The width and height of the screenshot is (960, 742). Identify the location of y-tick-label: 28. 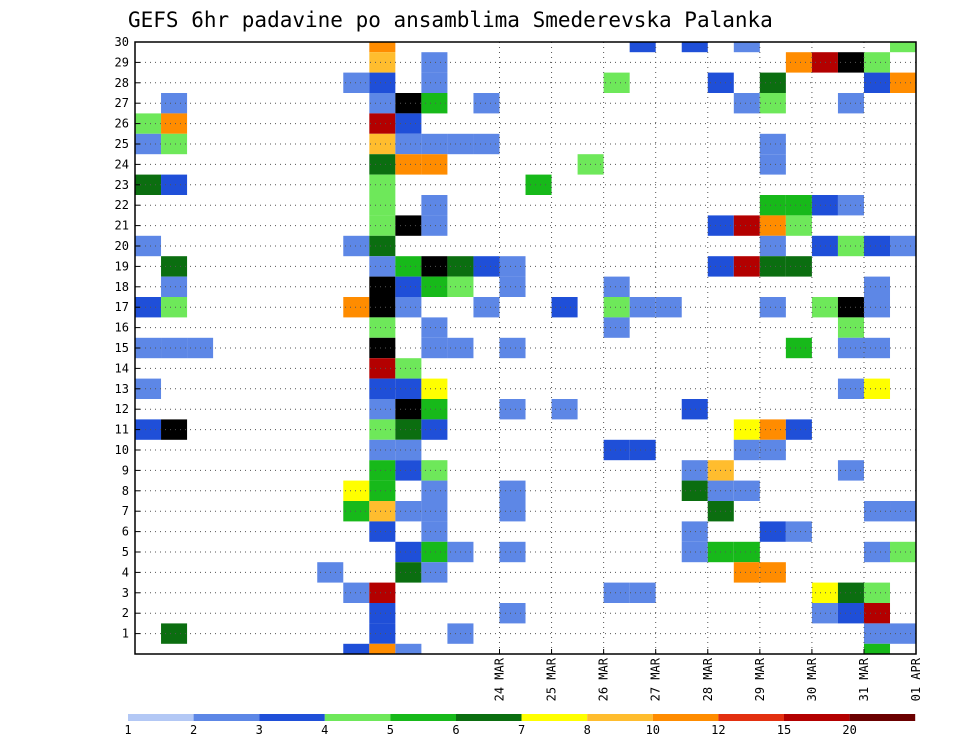
(122, 83).